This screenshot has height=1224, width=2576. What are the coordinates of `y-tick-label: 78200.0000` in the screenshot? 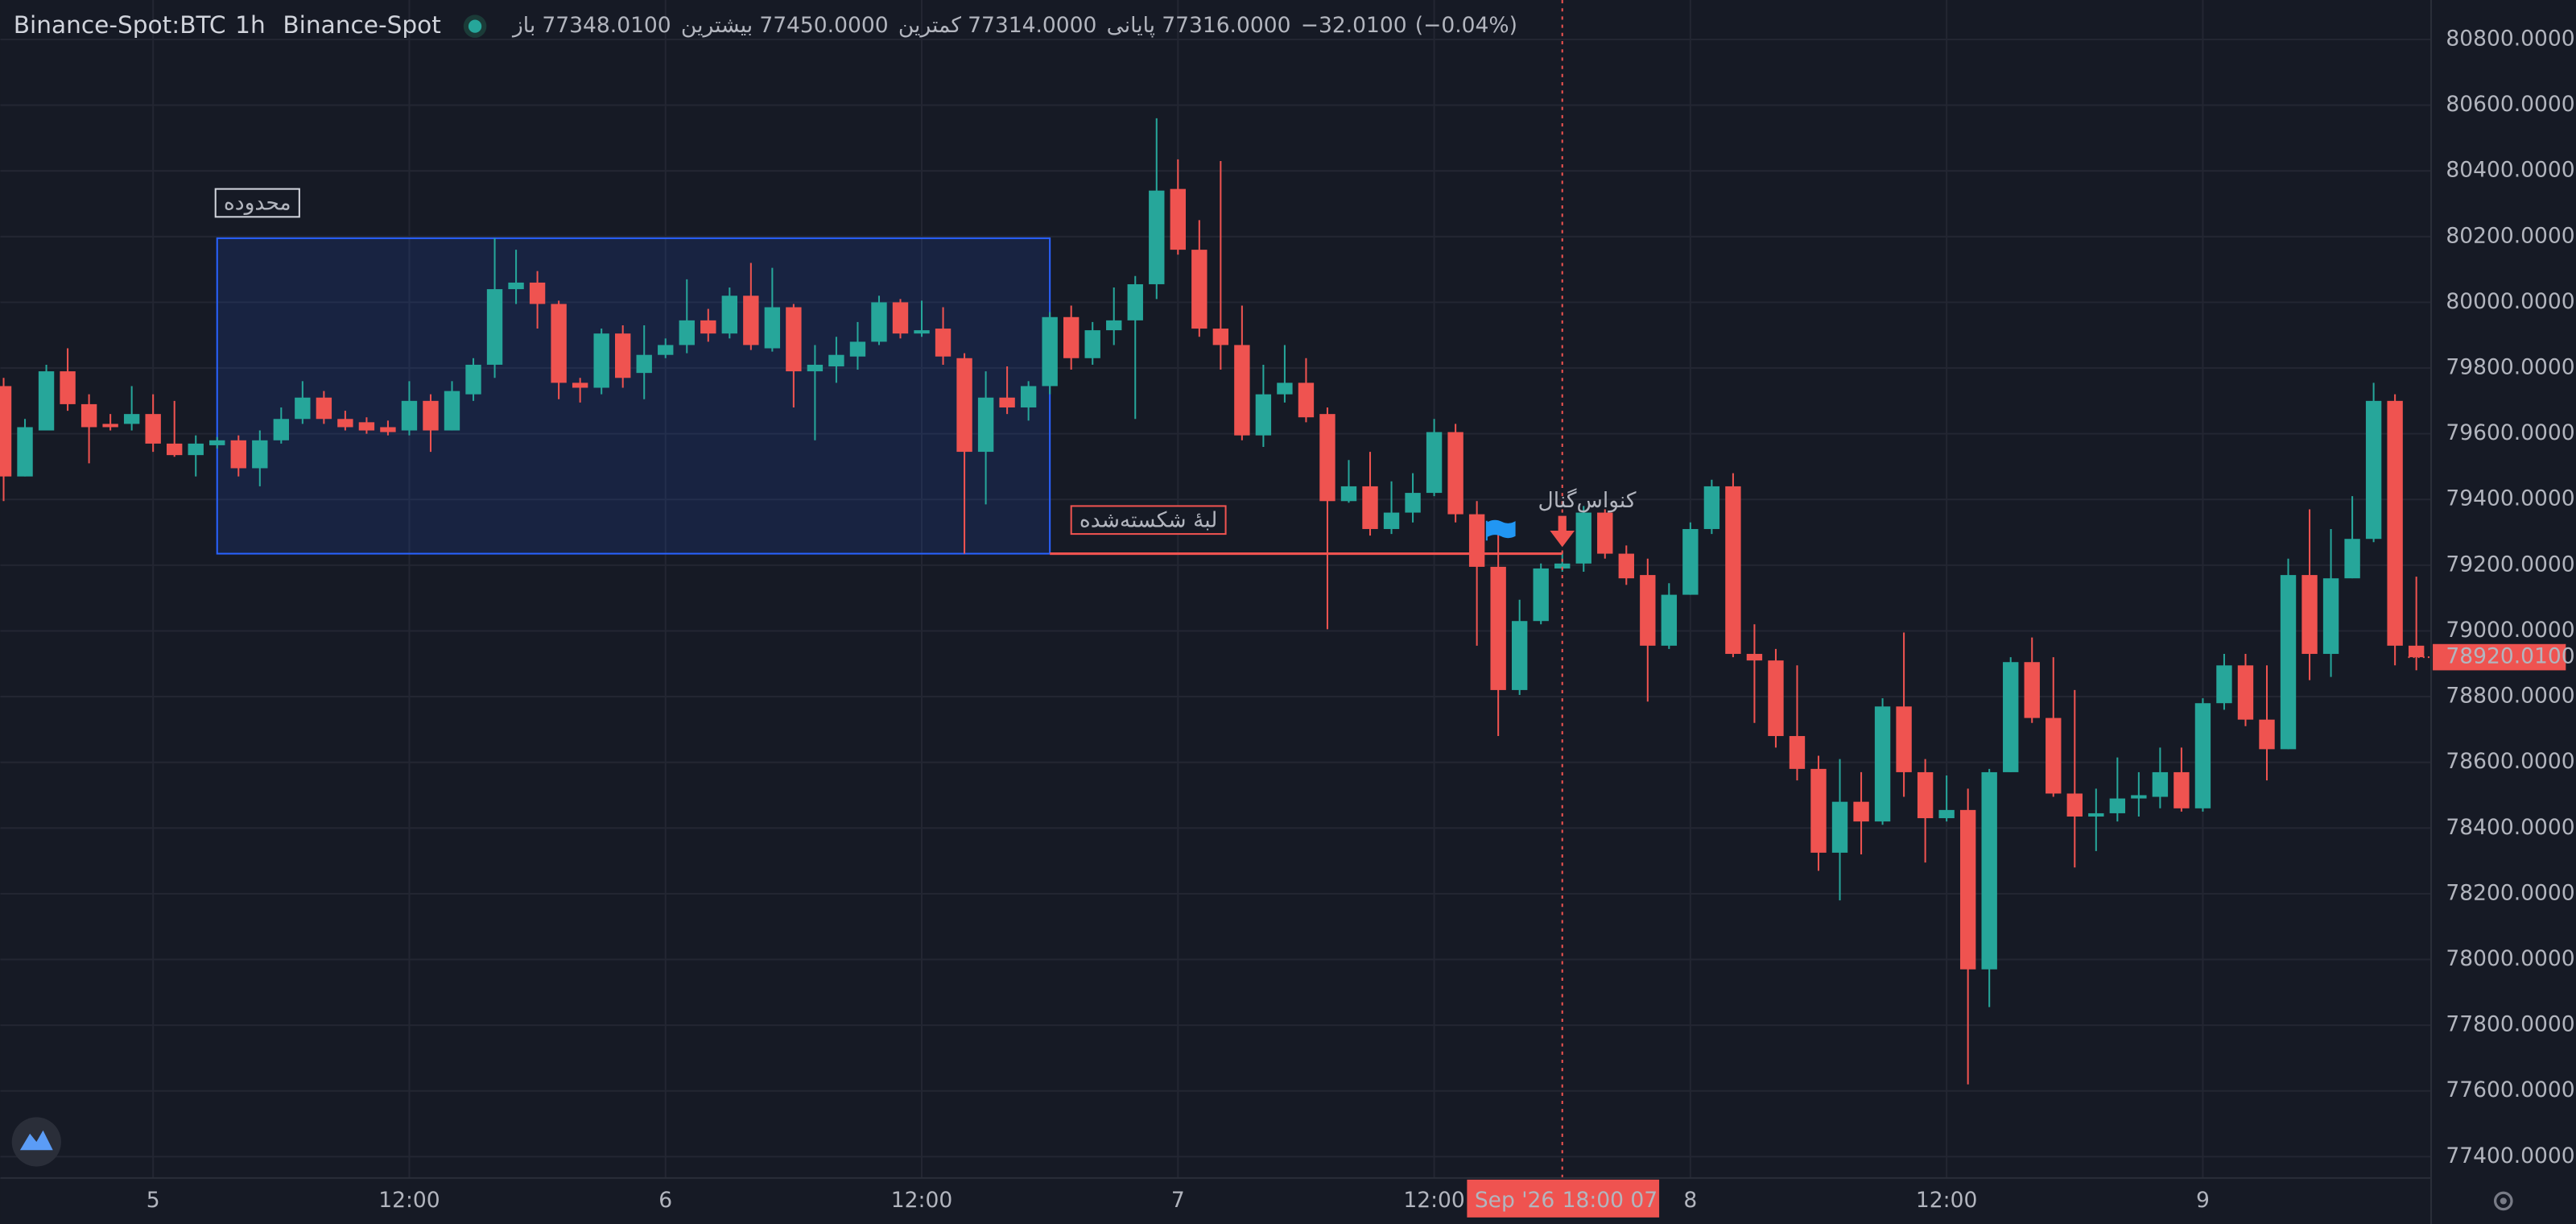 It's located at (2510, 892).